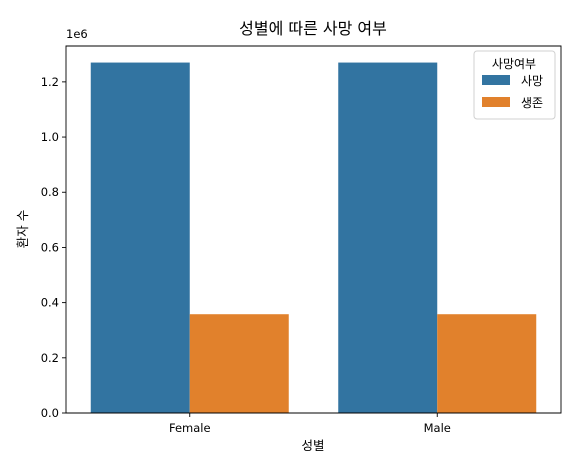 The height and width of the screenshot is (456, 577). What do you see at coordinates (310, 424) in the screenshot?
I see `x-axis-ticks: Female Male` at bounding box center [310, 424].